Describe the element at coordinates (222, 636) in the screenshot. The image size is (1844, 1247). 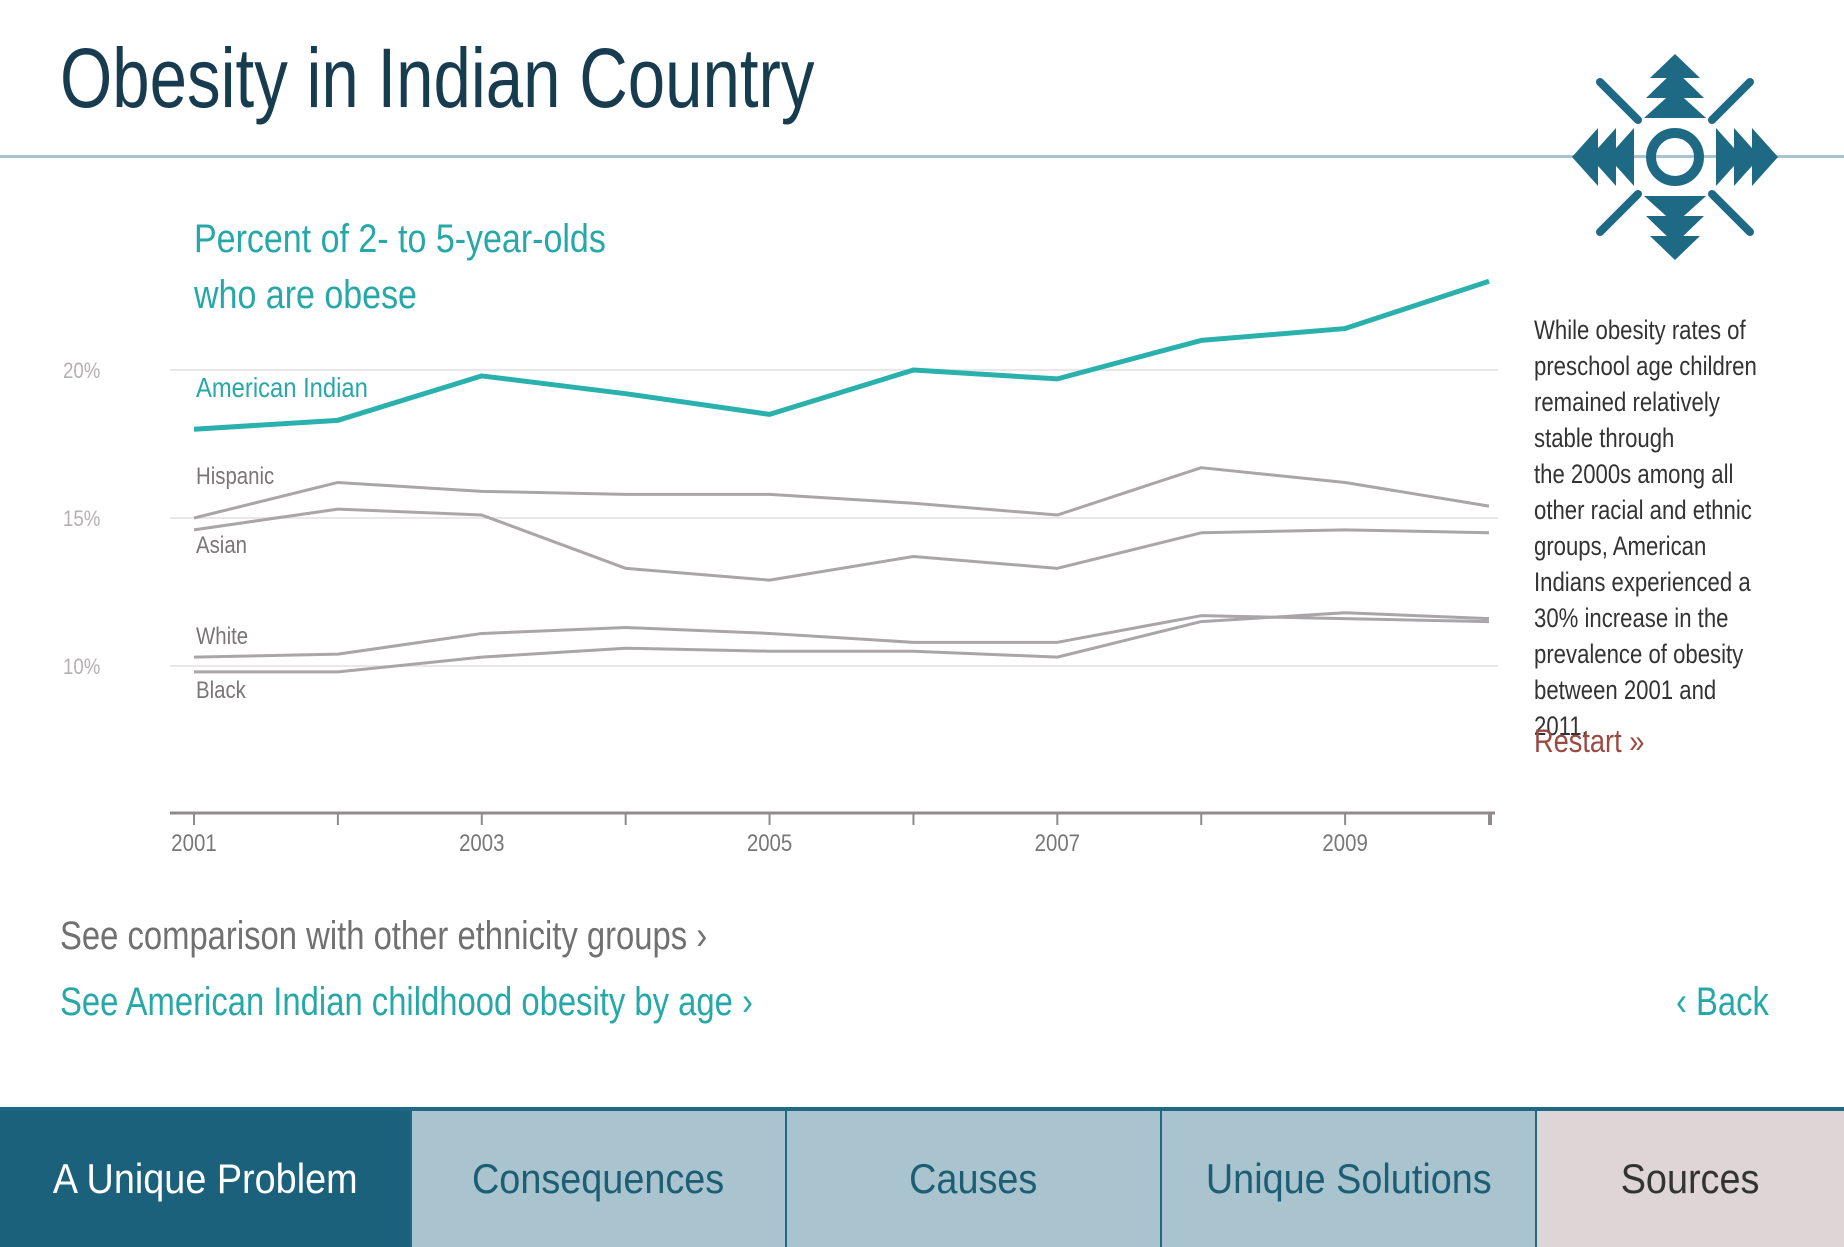
I see `series-label-white: White` at that location.